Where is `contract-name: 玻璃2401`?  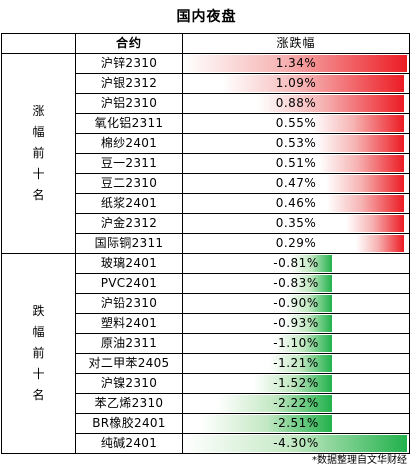 contract-name: 玻璃2401 is located at coordinates (129, 263).